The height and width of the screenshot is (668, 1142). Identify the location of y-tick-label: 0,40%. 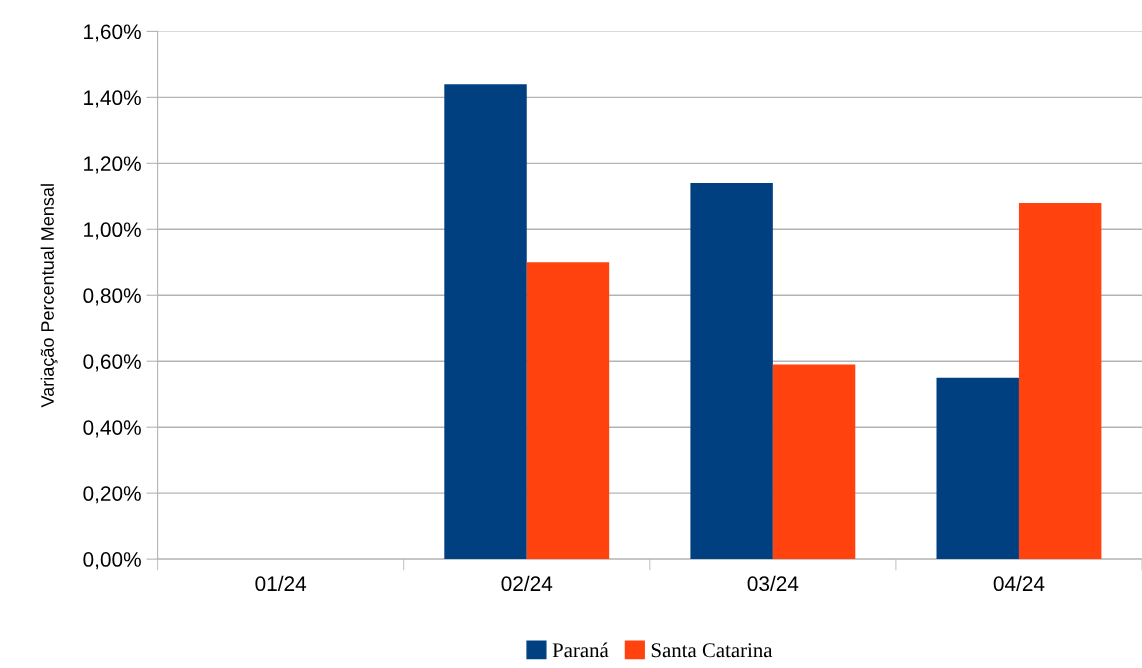
(112, 429).